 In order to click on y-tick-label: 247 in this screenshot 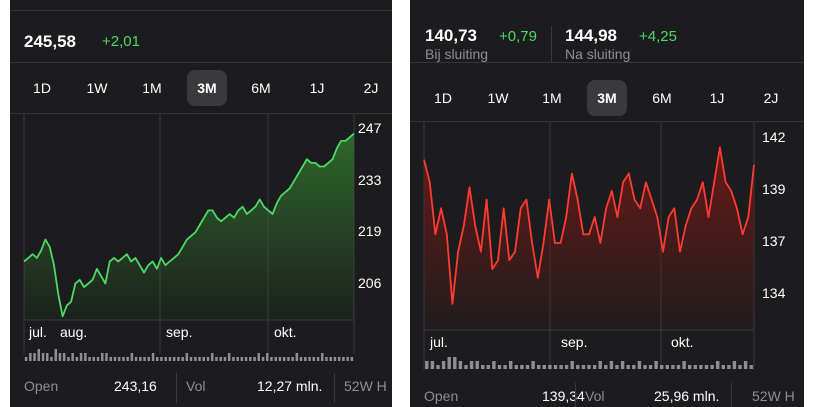, I will do `click(370, 128)`.